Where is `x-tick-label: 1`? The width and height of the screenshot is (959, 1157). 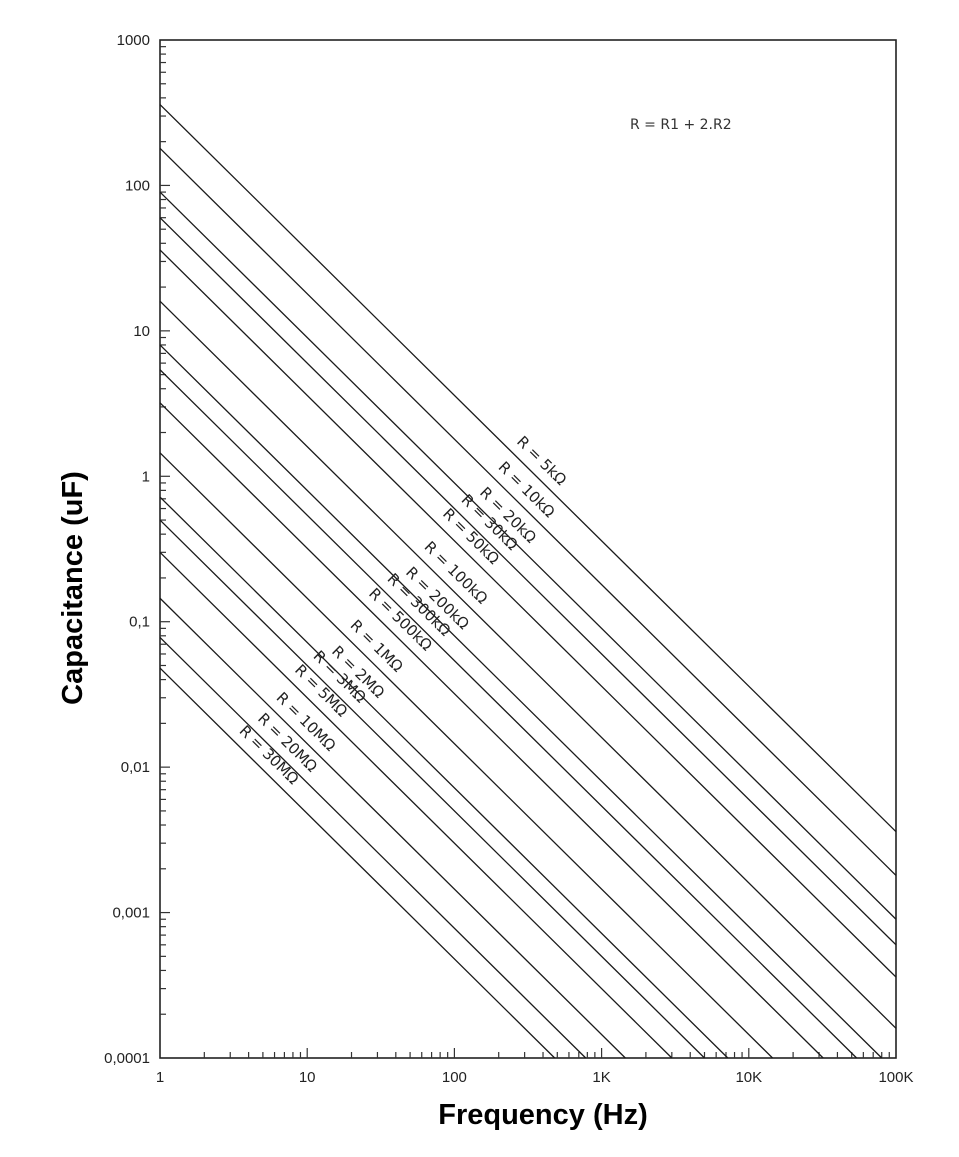 x-tick-label: 1 is located at coordinates (160, 1077).